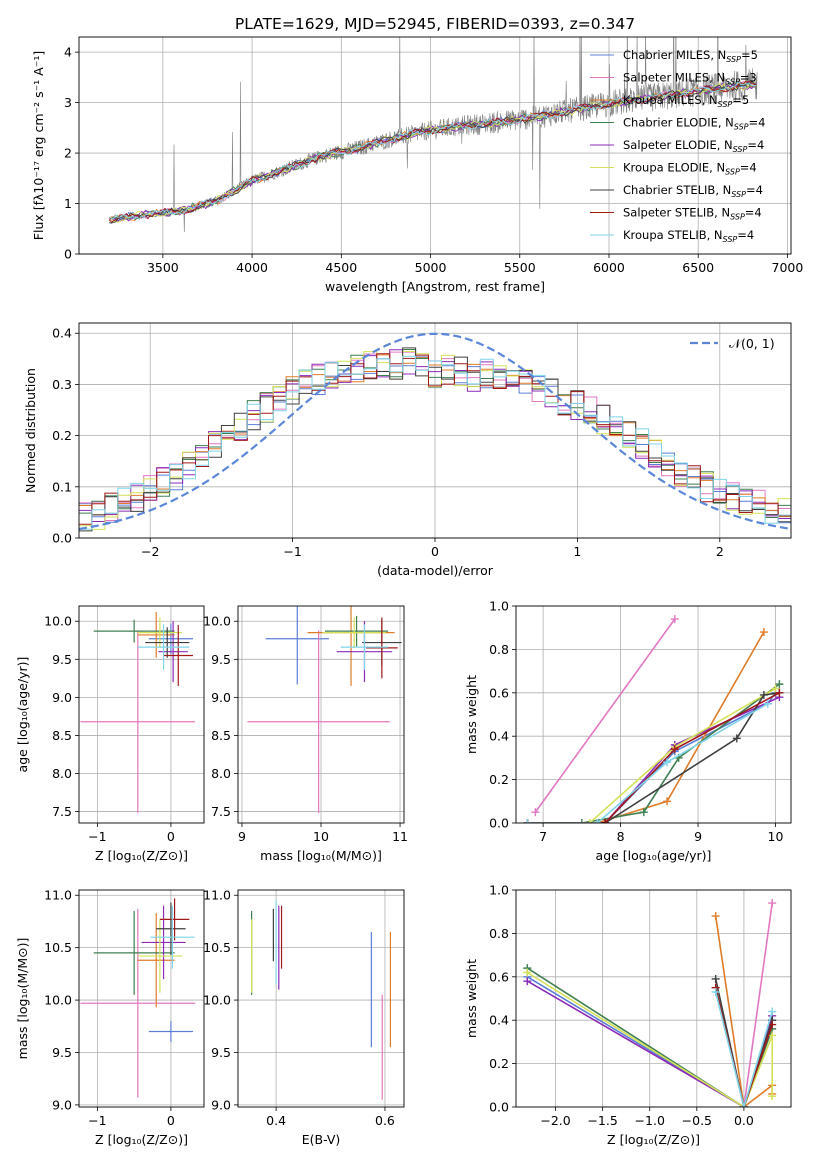  Describe the element at coordinates (698, 836) in the screenshot. I see `x-tick-label: 9` at that location.